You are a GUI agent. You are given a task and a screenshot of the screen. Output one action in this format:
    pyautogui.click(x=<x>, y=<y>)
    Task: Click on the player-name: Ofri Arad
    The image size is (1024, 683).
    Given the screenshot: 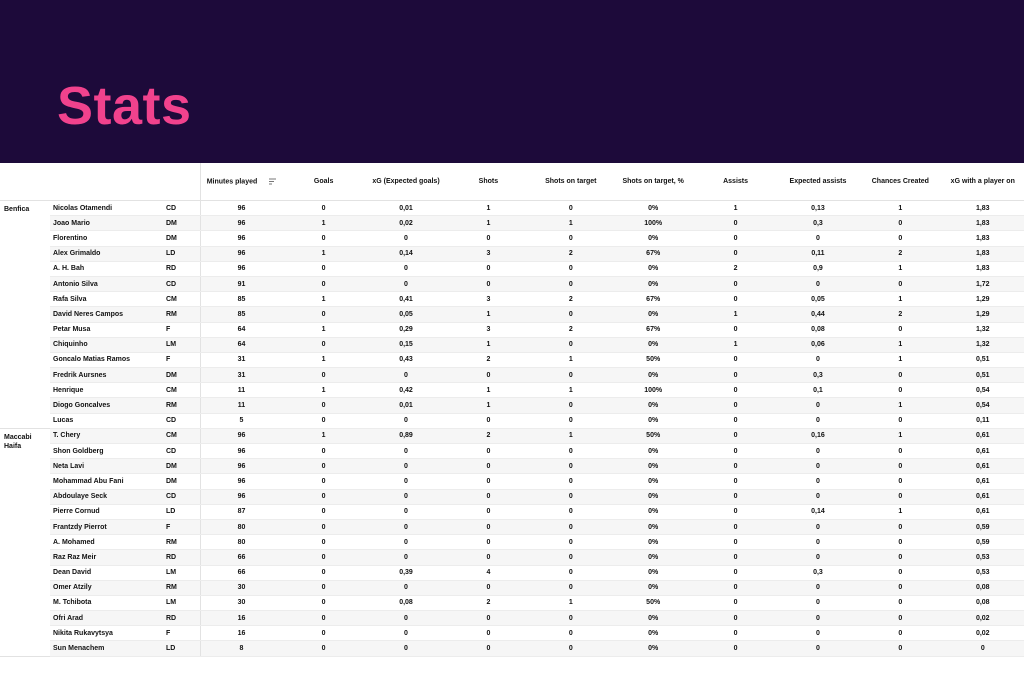 What is the action you would take?
    pyautogui.click(x=106, y=618)
    